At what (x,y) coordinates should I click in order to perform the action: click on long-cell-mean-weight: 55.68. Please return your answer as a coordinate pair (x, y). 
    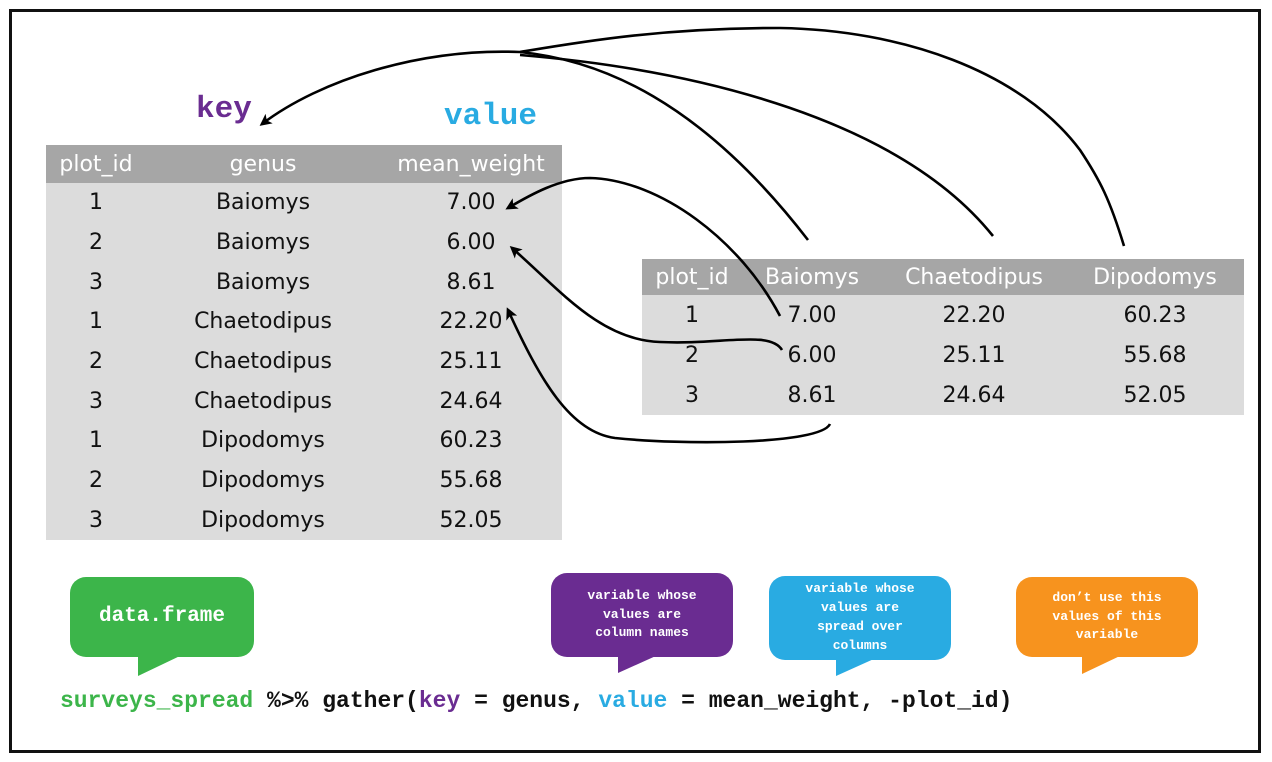
    Looking at the image, I should click on (471, 481).